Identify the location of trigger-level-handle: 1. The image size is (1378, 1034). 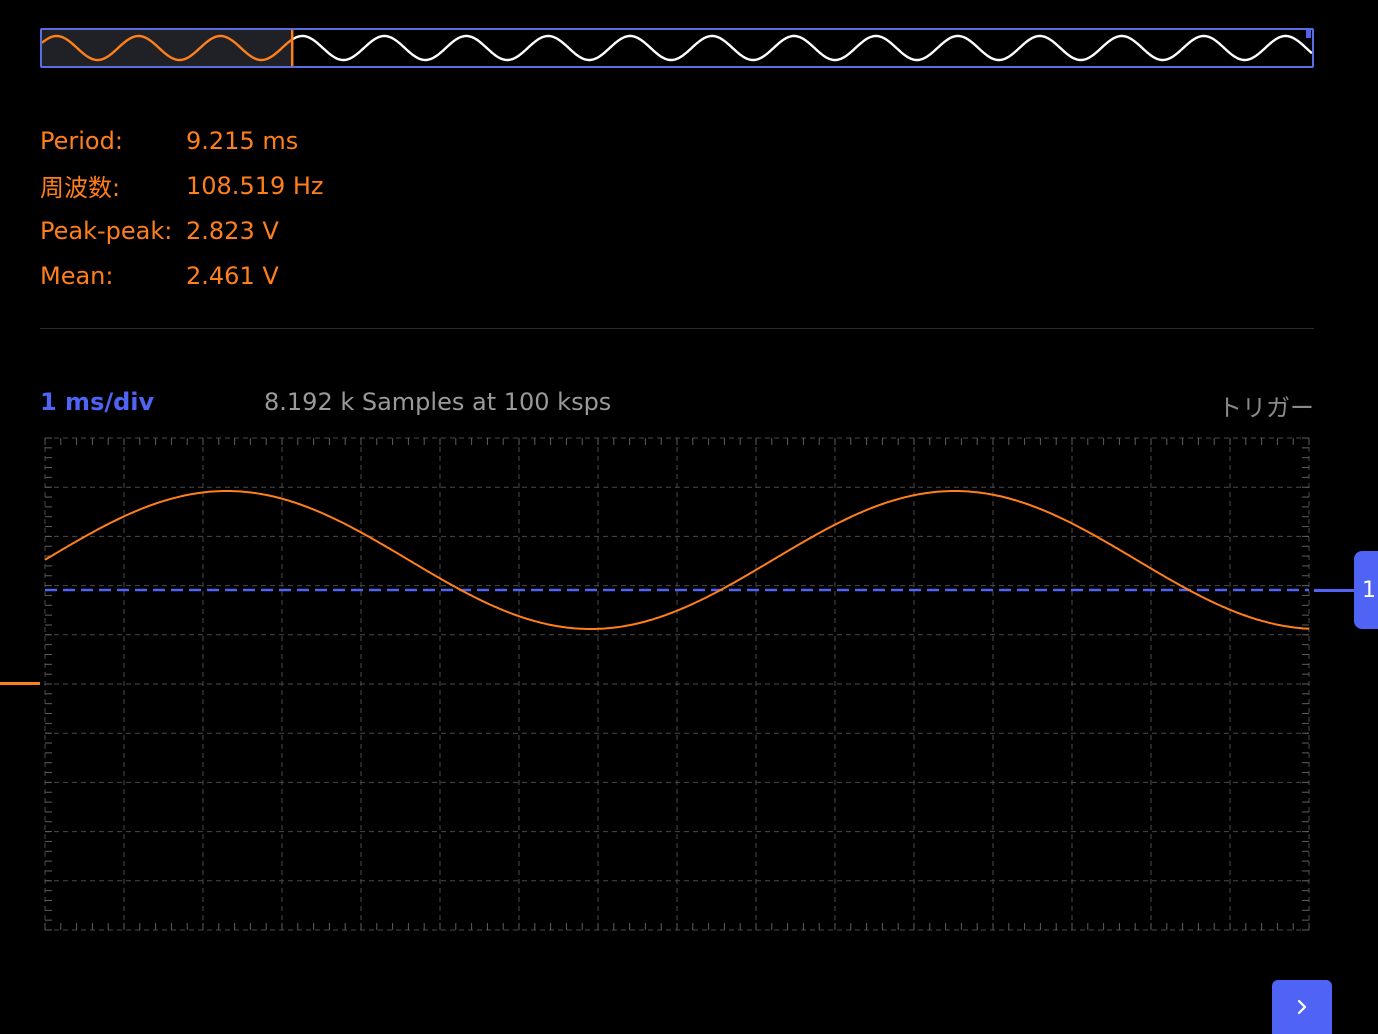
(1366, 590).